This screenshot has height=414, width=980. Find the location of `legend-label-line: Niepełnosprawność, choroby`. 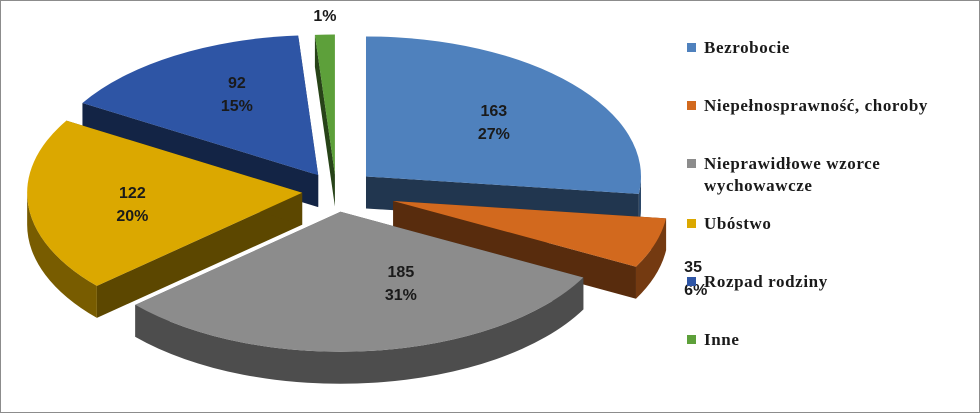

legend-label-line: Niepełnosprawność, choroby is located at coordinates (816, 105).